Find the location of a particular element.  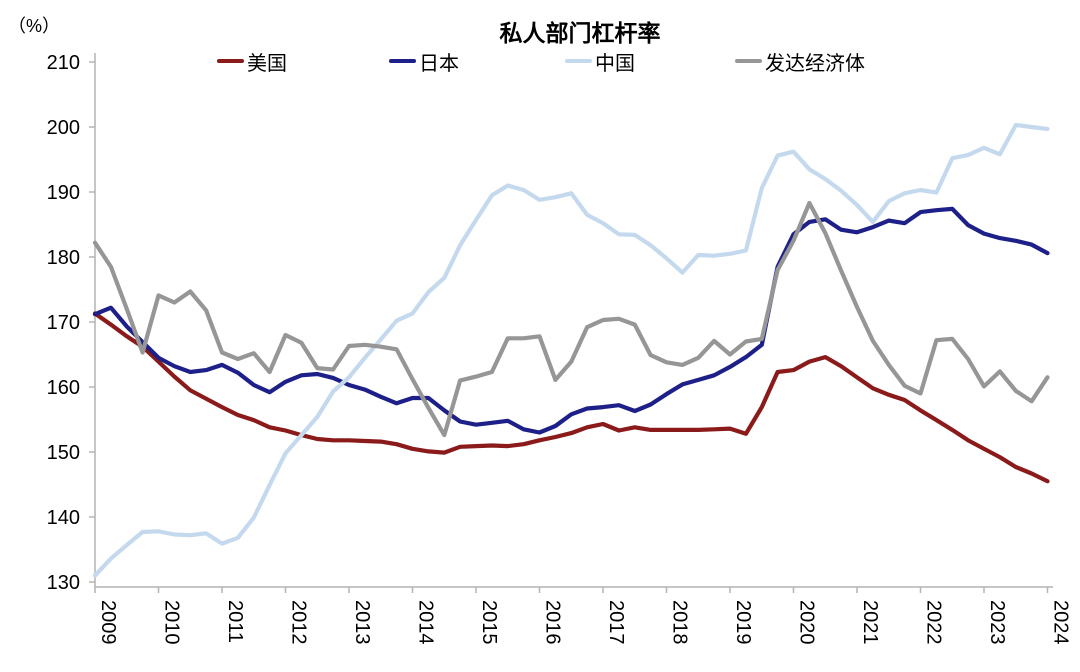

y-tick-label: 200 is located at coordinates (63, 128).